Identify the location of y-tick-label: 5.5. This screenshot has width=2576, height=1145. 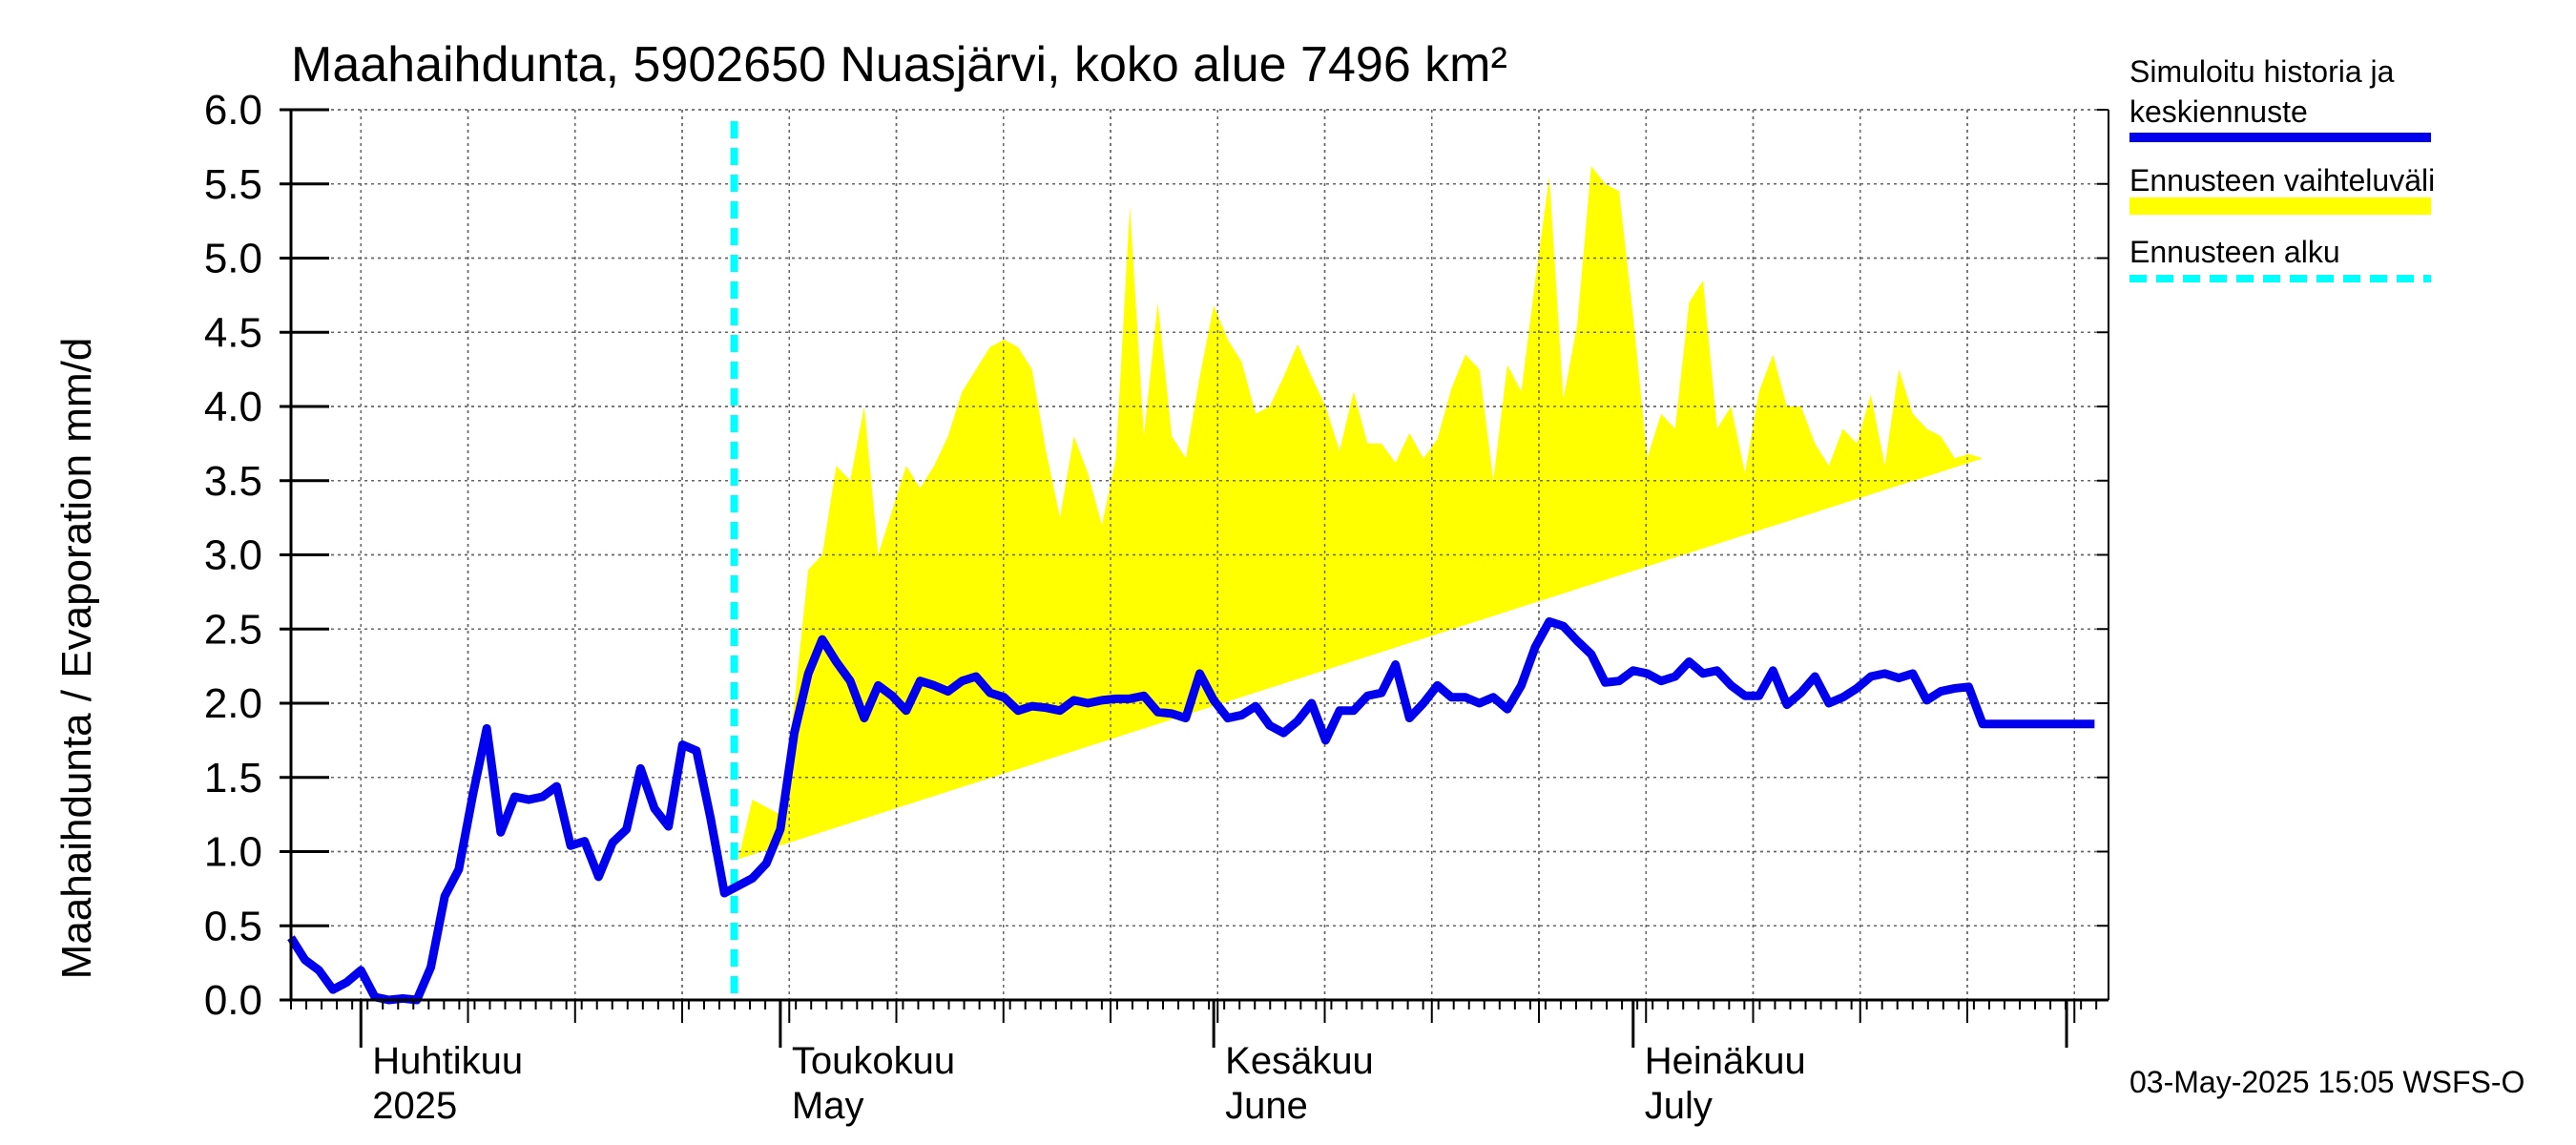
(233, 185).